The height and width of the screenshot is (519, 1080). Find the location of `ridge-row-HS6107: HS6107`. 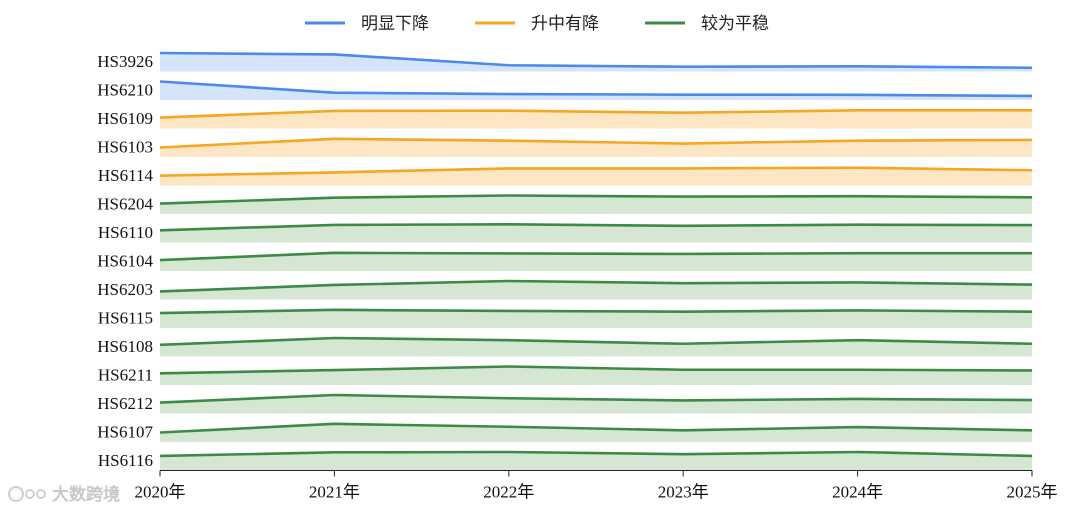

ridge-row-HS6107: HS6107 is located at coordinates (565, 432).